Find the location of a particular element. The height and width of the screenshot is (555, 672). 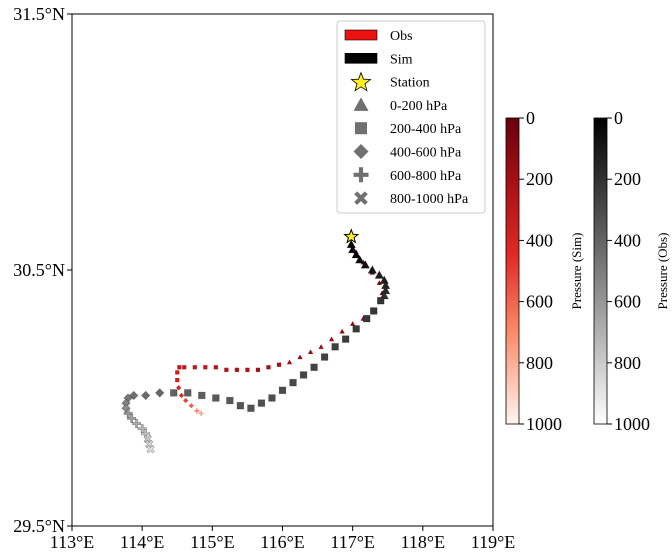

x-axis: 113°E 114°E 115°E 116°E 117°E 118°E 119°E is located at coordinates (283, 539).